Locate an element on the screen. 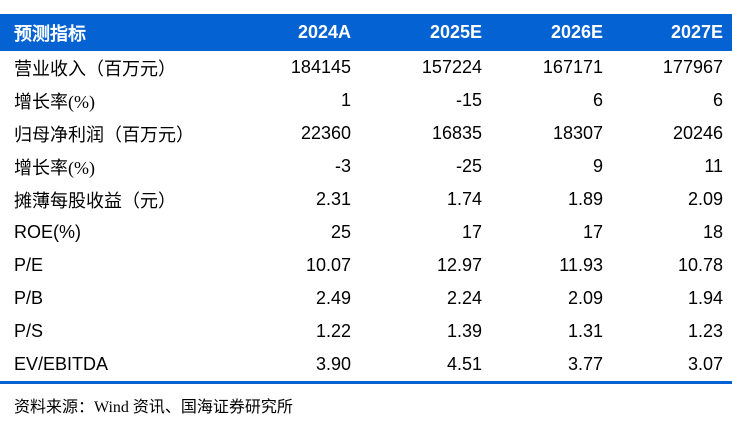 Image resolution: width=732 pixels, height=424 pixels. table-row-net-profit: 归母净利润（百万元） 22360 16835 18307 20246 is located at coordinates (366, 133).